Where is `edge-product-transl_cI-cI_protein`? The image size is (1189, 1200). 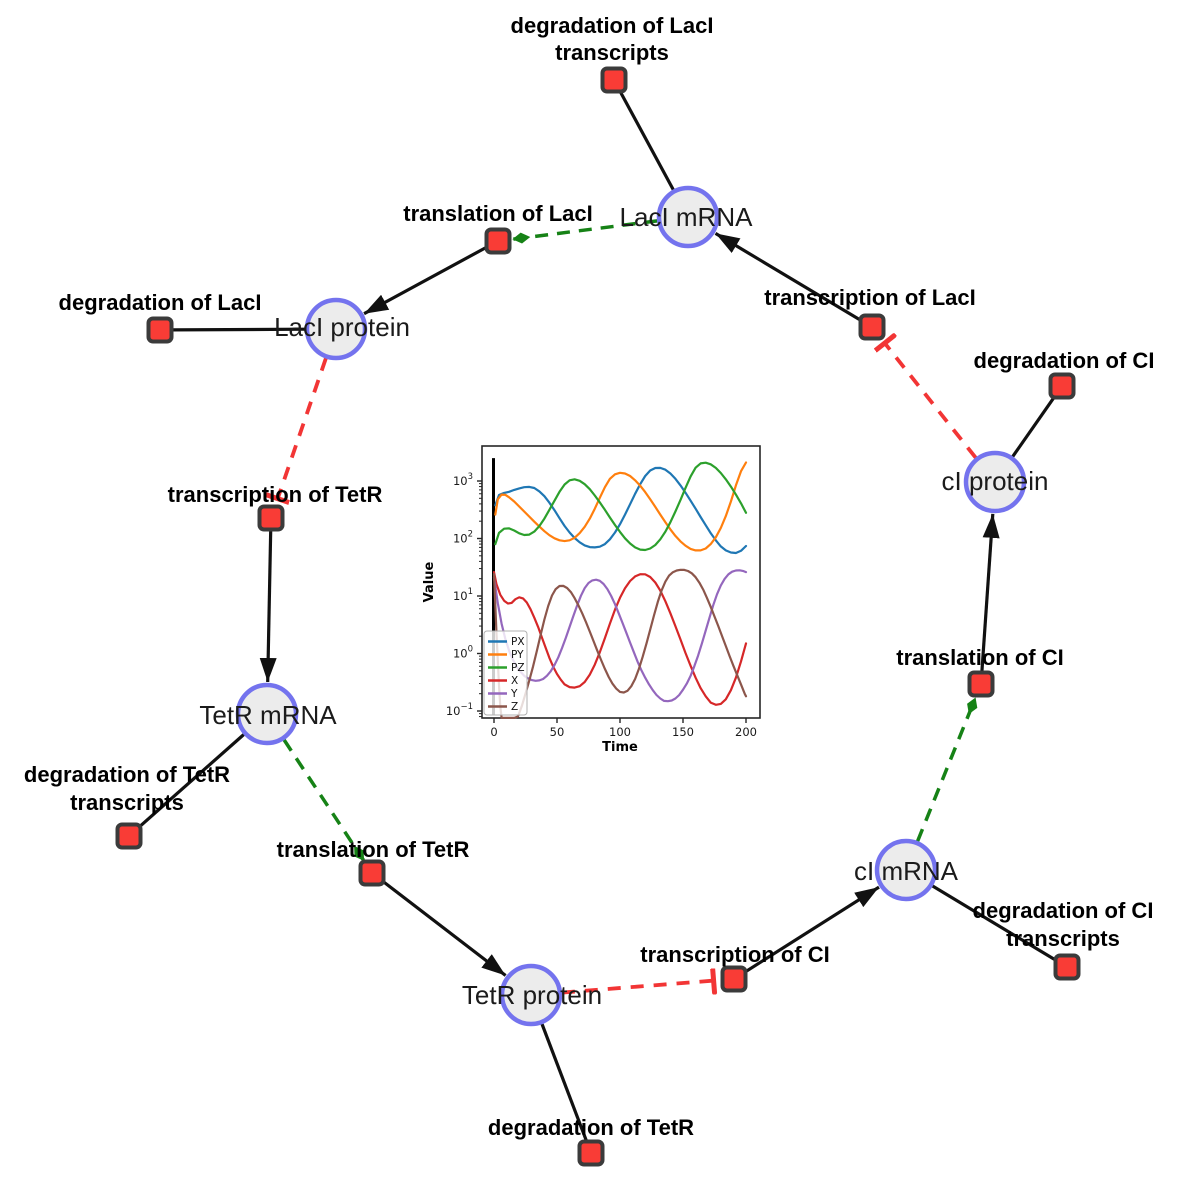
edge-product-transl_cI-cI_protein is located at coordinates (990, 592).